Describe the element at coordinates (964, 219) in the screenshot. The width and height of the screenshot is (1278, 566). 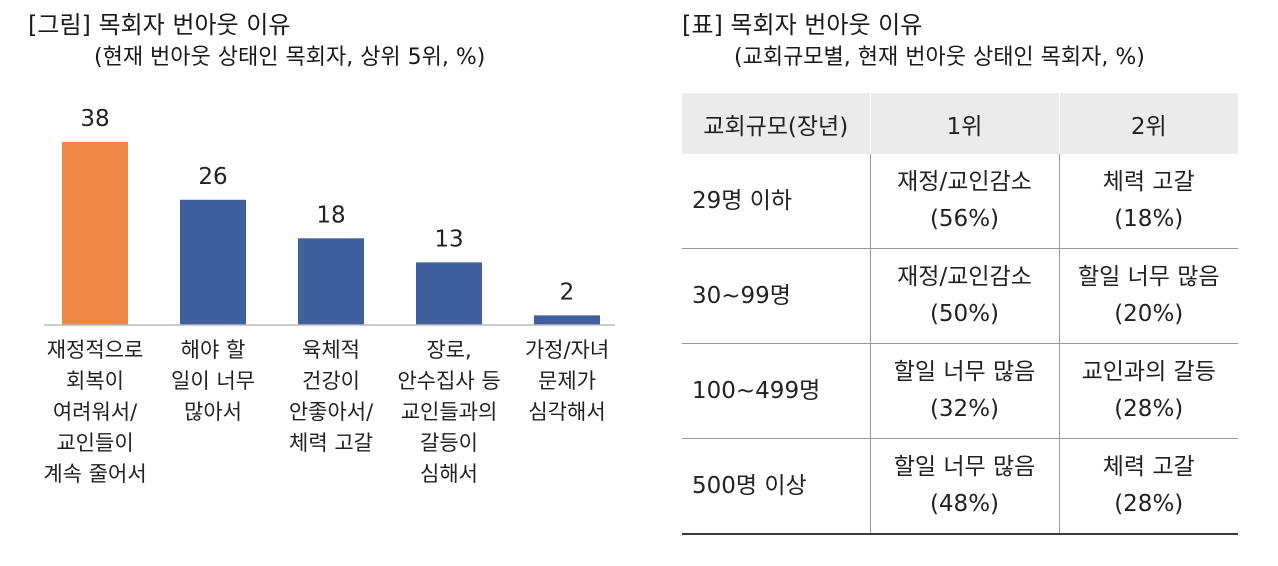
I see `rank-1-percent: (56%)` at that location.